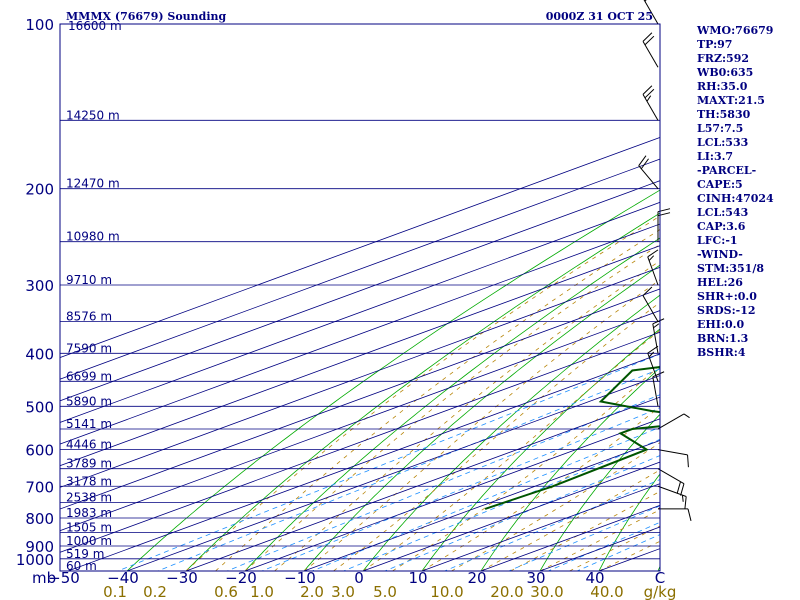  Describe the element at coordinates (89, 317) in the screenshot. I see `height-label: 8576 m` at that location.